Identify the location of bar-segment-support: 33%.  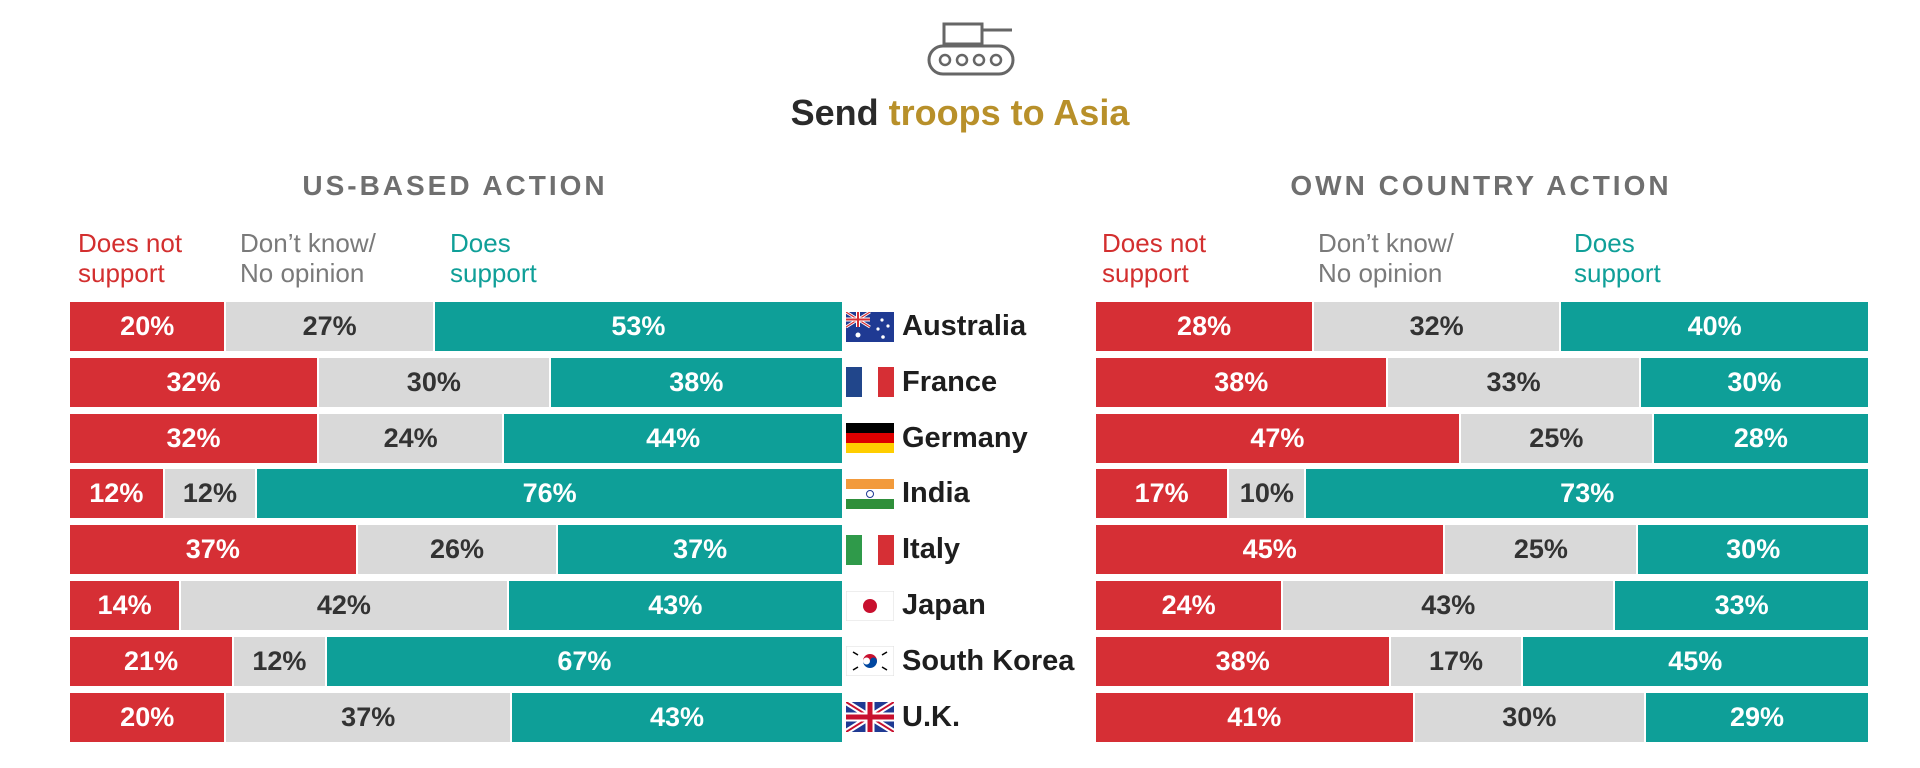
(1740, 605).